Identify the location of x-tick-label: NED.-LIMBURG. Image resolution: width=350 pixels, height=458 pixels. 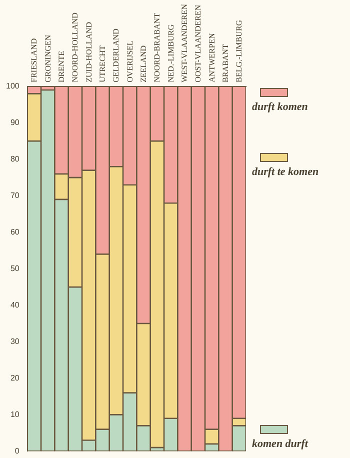
(171, 53).